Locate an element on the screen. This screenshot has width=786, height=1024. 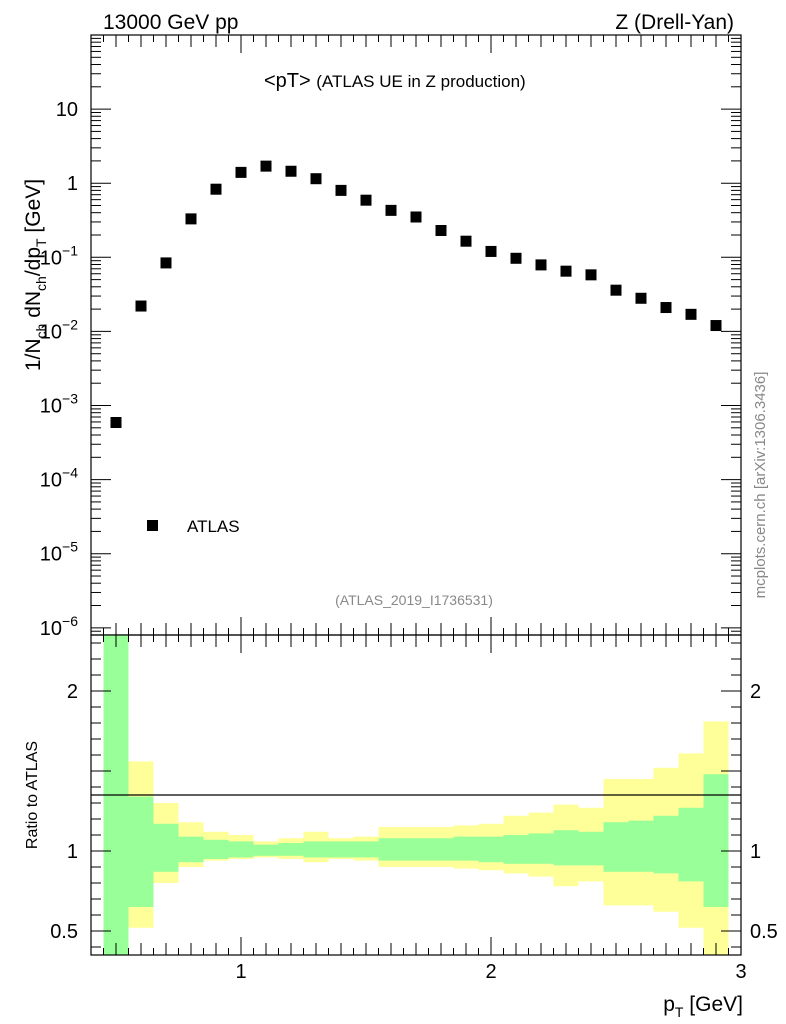
plot-title: <pT> (ATLAS UE in Z production) is located at coordinates (395, 81).